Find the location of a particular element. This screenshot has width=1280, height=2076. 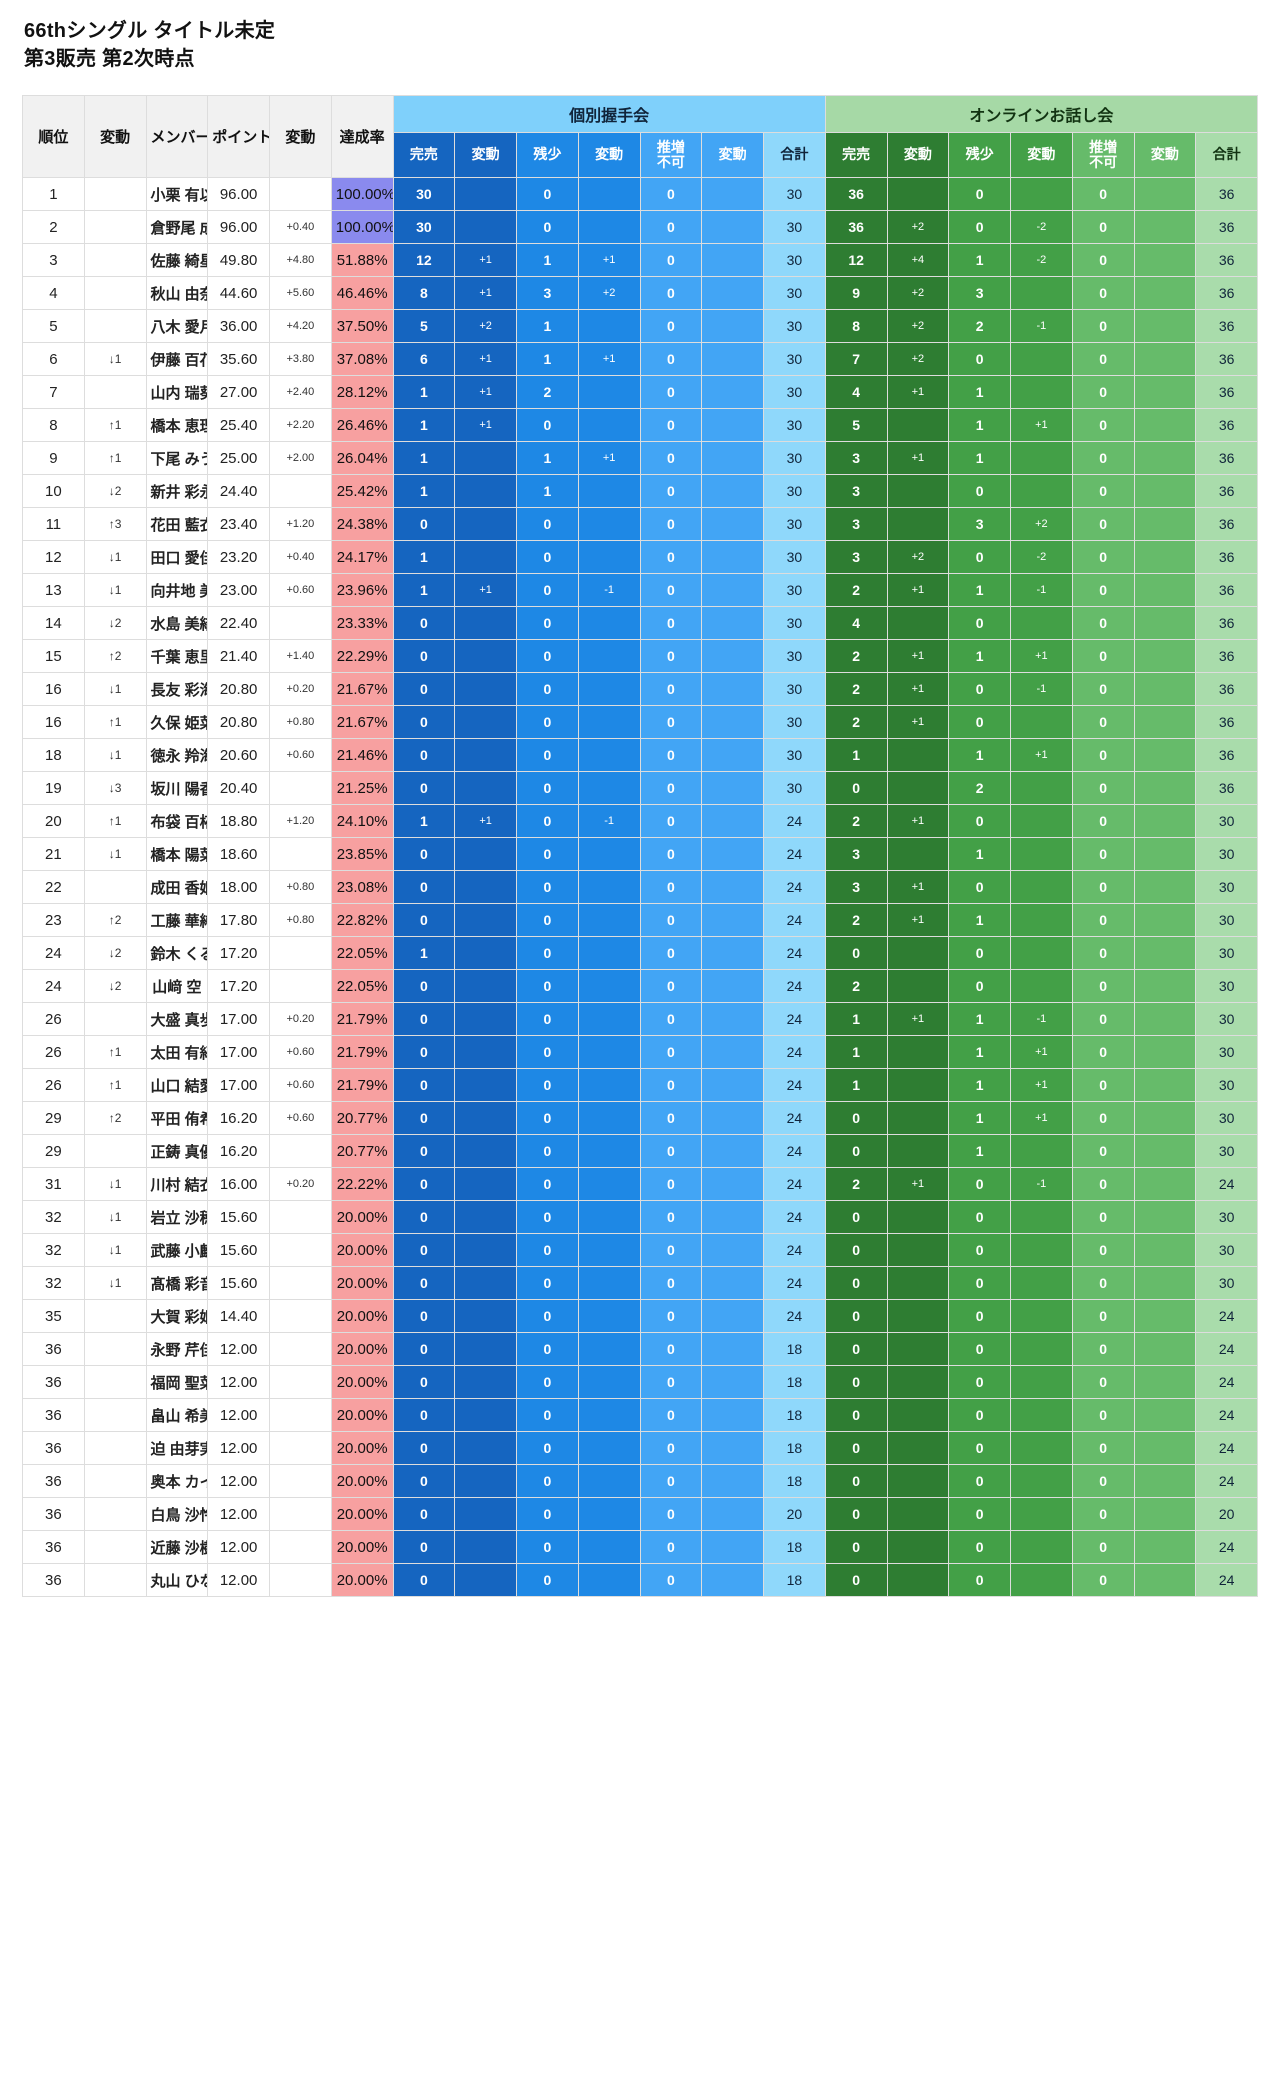

group-header-online: オンラインお話し会 is located at coordinates (1041, 114).